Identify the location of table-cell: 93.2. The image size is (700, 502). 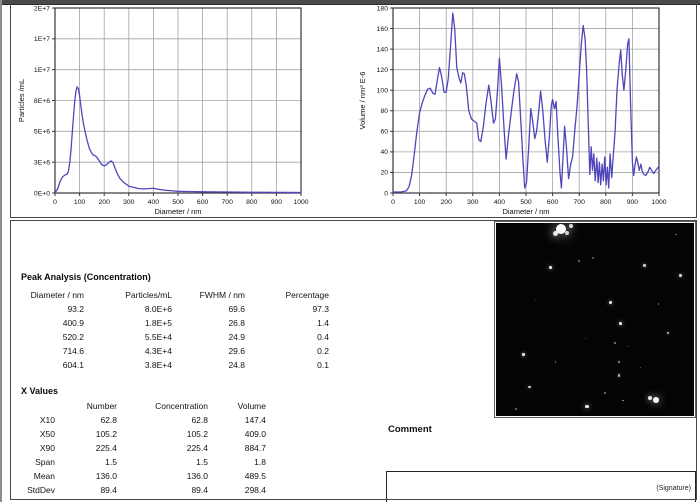
(75, 309).